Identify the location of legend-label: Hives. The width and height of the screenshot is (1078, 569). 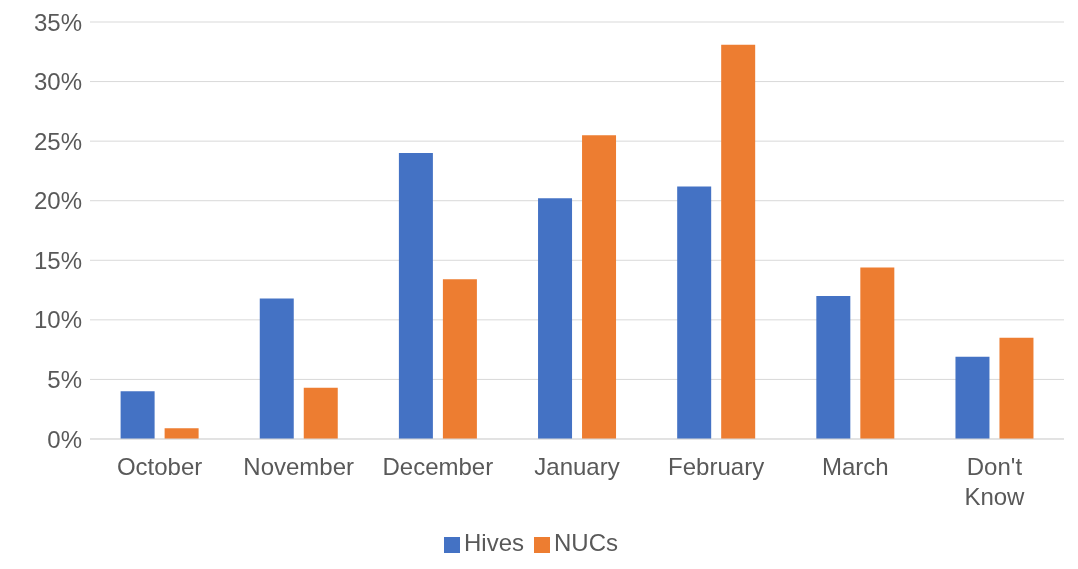
(493, 542).